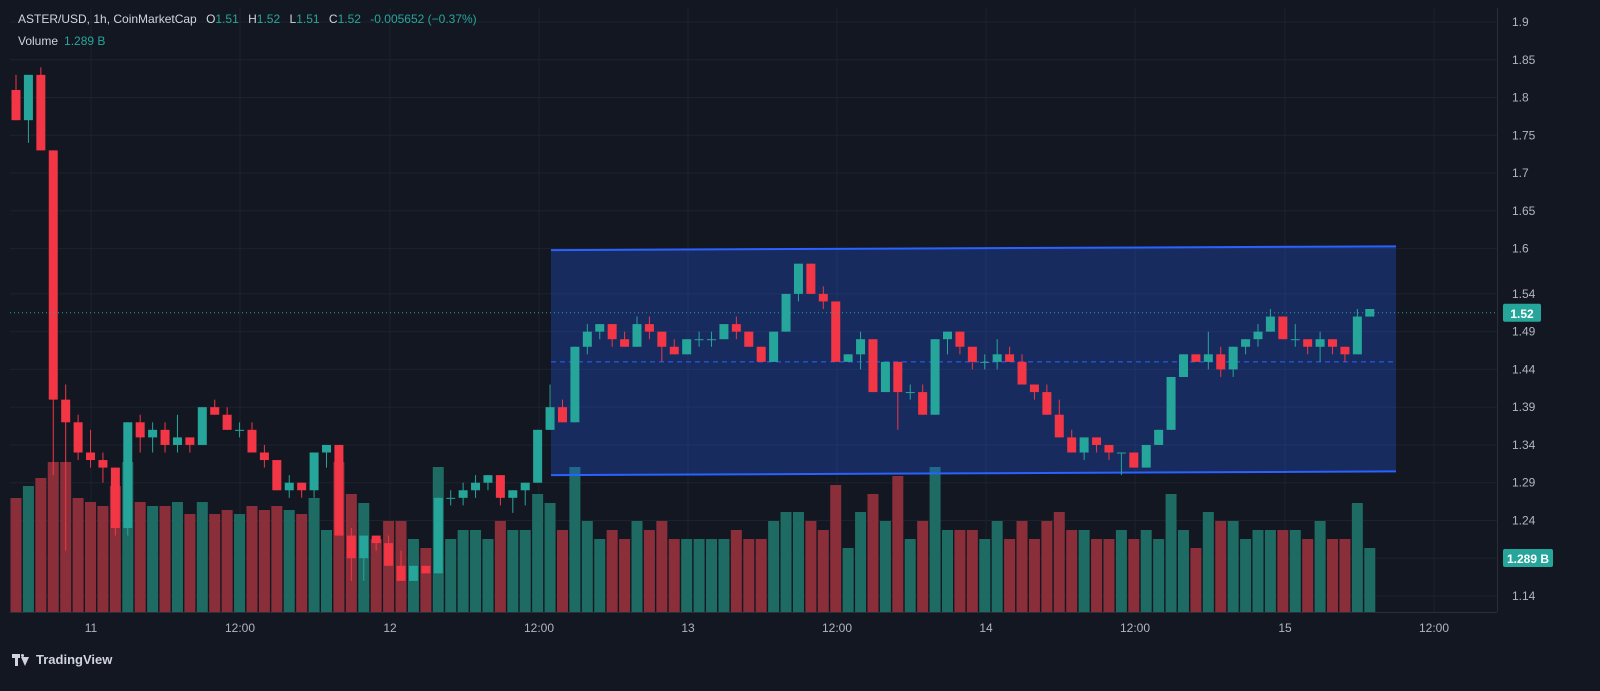  What do you see at coordinates (1520, 249) in the screenshot?
I see `y-tick-label: 1.6` at bounding box center [1520, 249].